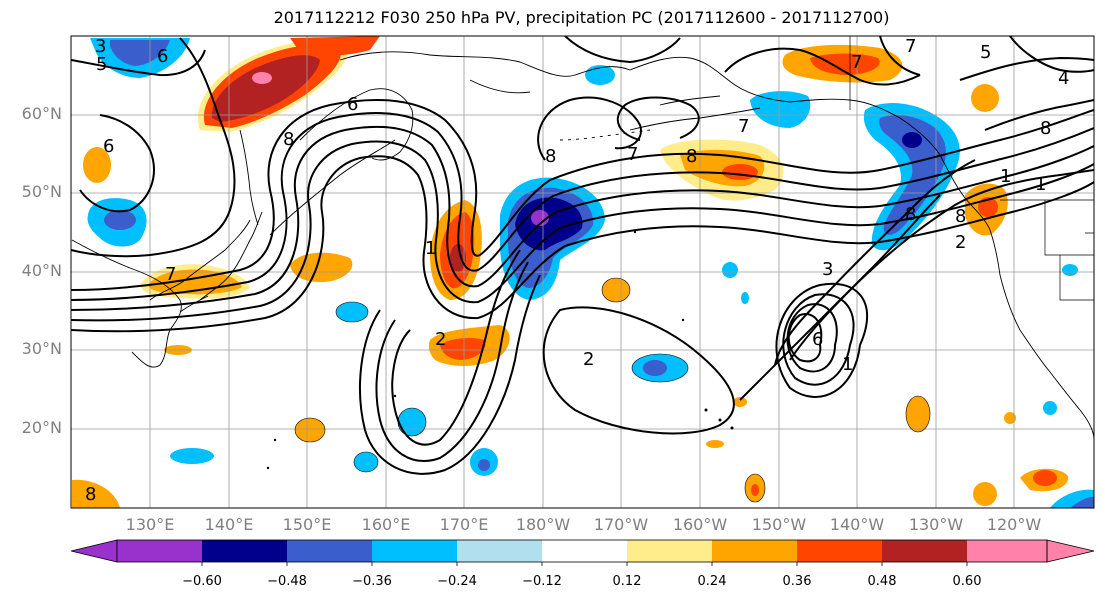 The width and height of the screenshot is (1105, 601). What do you see at coordinates (797, 581) in the screenshot?
I see `colorbar-tick-label: 0.36` at bounding box center [797, 581].